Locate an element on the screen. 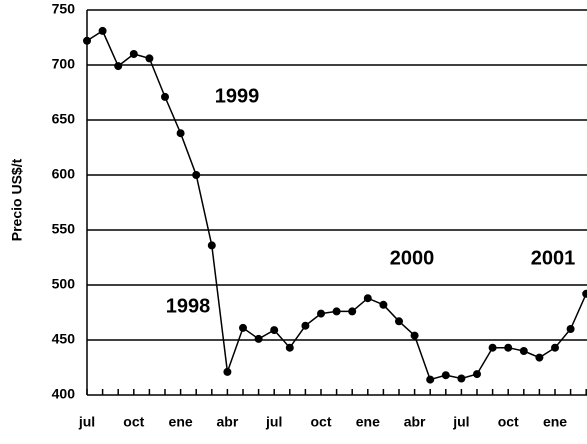 The height and width of the screenshot is (444, 587). y-tick-label: 400 is located at coordinates (64, 394).